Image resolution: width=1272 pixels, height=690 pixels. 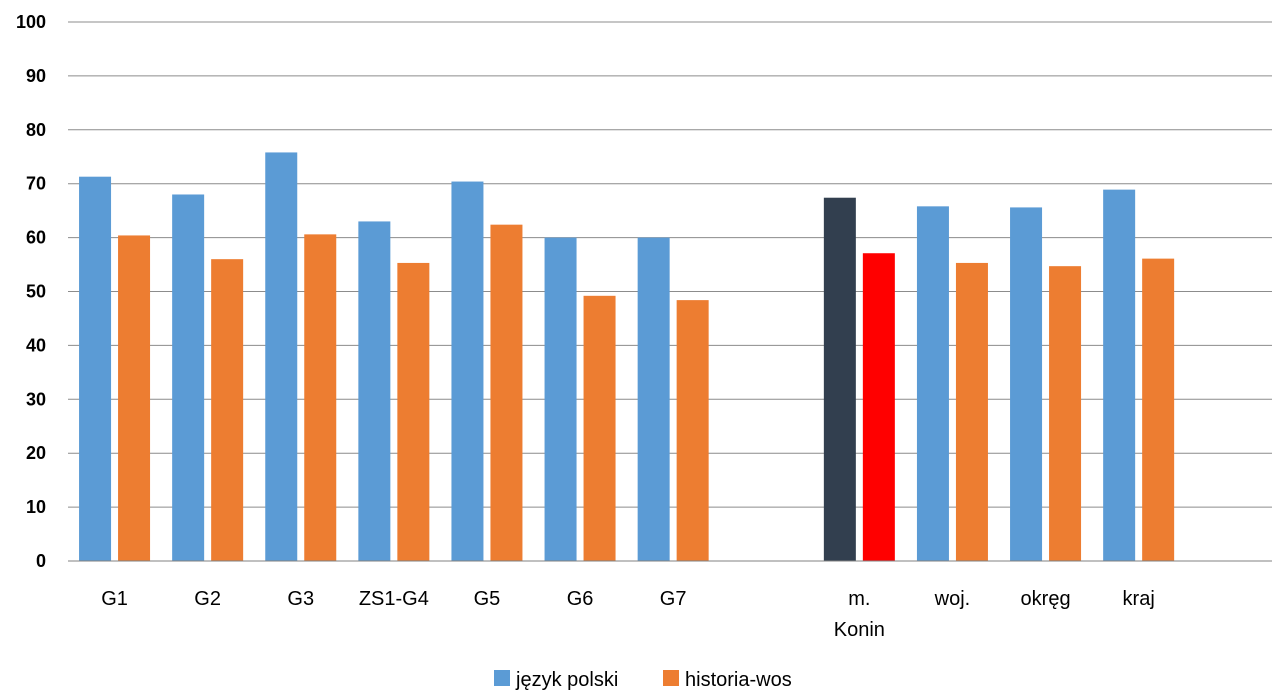 I want to click on y-tick-label: 20, so click(x=36, y=453).